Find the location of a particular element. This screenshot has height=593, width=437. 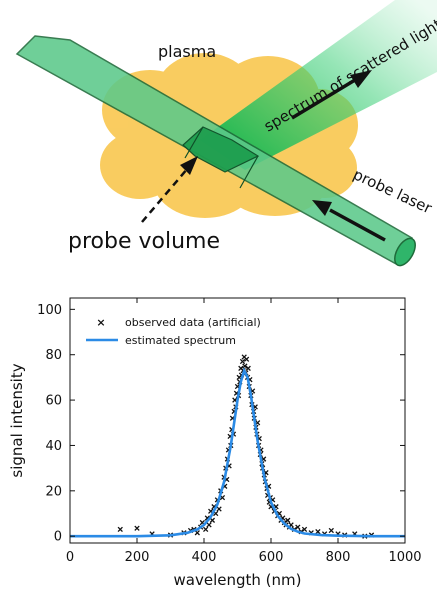

x-tick-label: 0 is located at coordinates (70, 557).